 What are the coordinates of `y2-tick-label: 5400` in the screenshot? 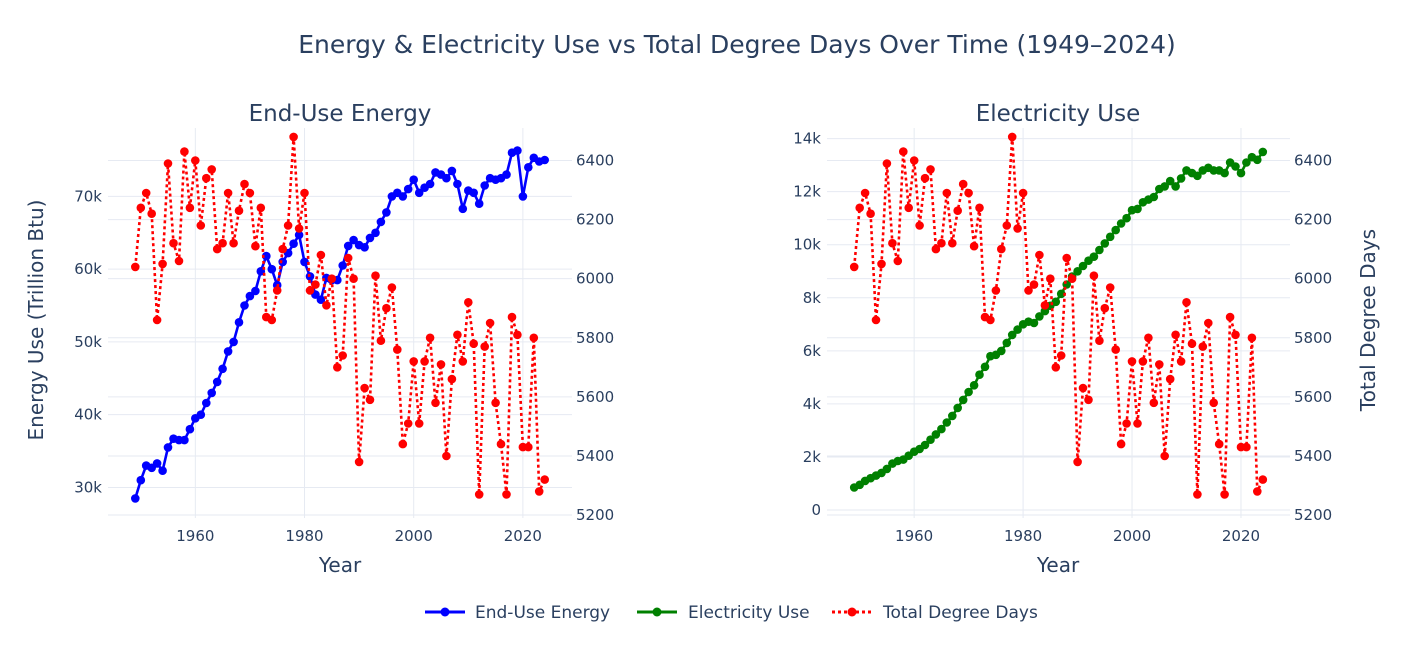 It's located at (595, 456).